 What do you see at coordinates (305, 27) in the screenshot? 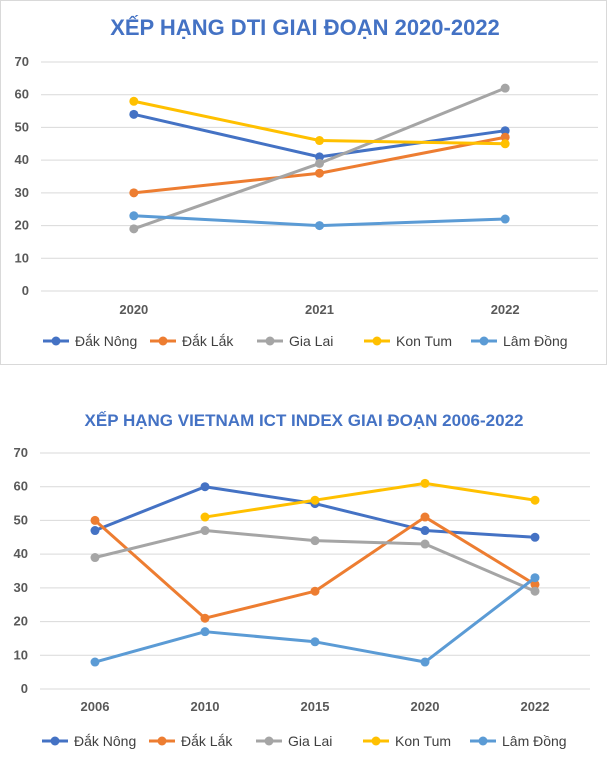
I see `chart-title: XẾP HẠNG DTI GIAI ĐOẠN 2020-2022` at bounding box center [305, 27].